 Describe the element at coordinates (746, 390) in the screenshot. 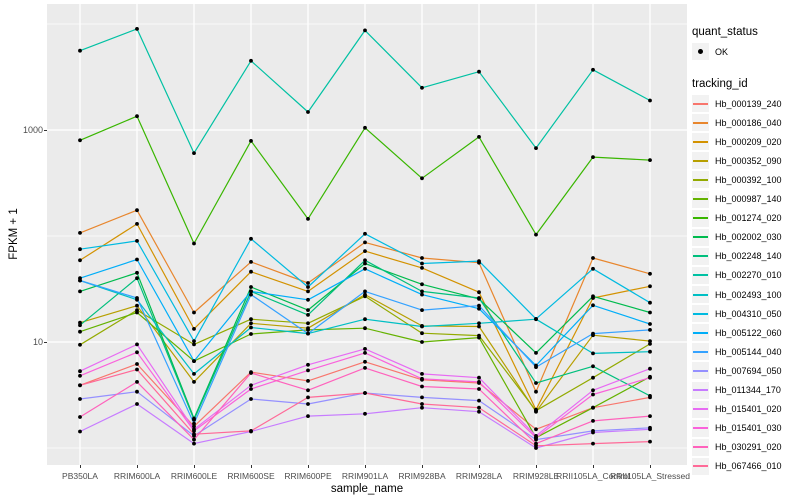

I see `legend-item: Hb_011344_170` at that location.